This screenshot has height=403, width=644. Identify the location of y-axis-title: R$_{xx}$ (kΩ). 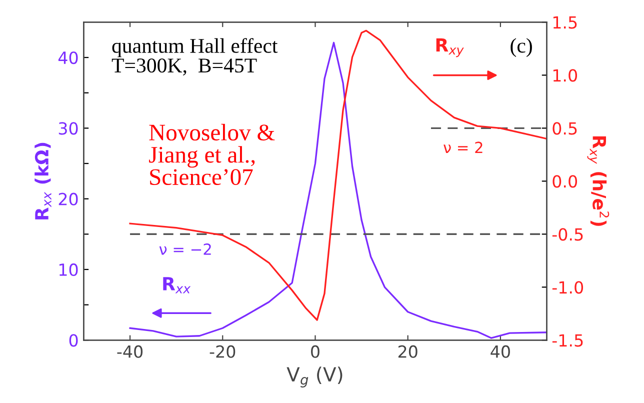
(43, 181).